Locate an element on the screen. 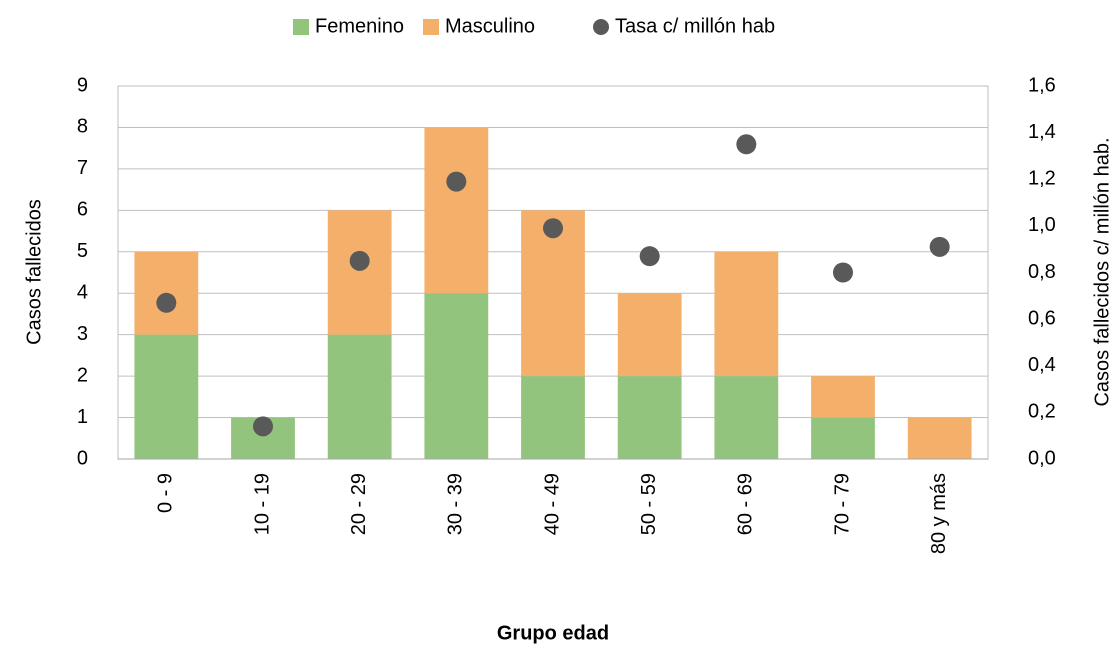 Image resolution: width=1117 pixels, height=655 pixels. legend-label: Tasa c/ millón hab is located at coordinates (695, 26).